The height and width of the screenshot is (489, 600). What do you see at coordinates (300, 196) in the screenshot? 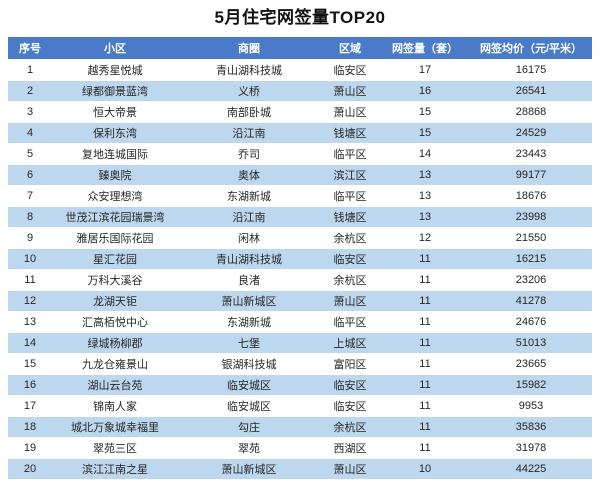
I see `table-row: 7 众安理想湾 东湖新城 临平区 13 18676` at bounding box center [300, 196].